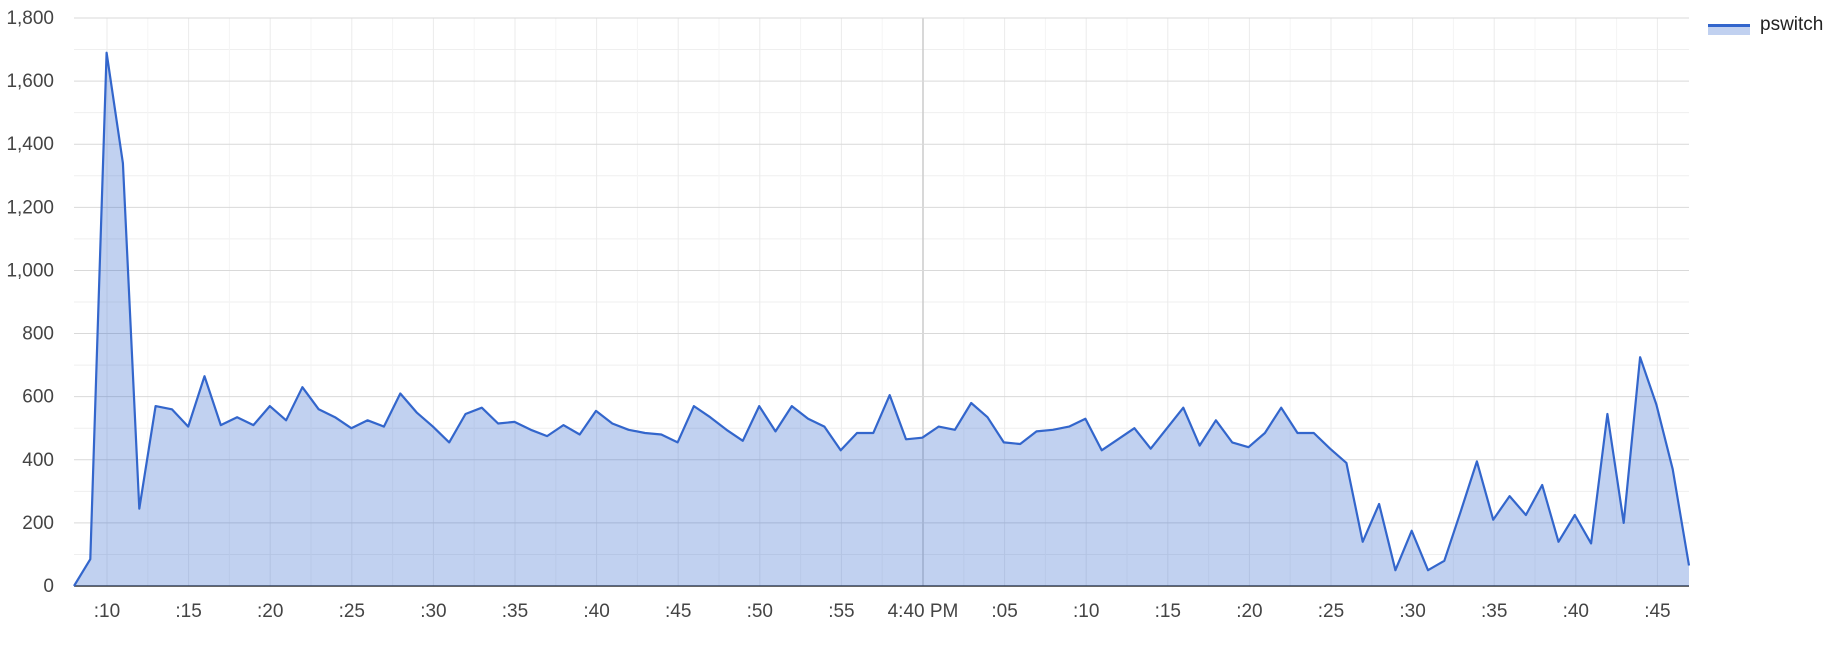 The image size is (1828, 647). I want to click on y-tick-label: 800, so click(38, 334).